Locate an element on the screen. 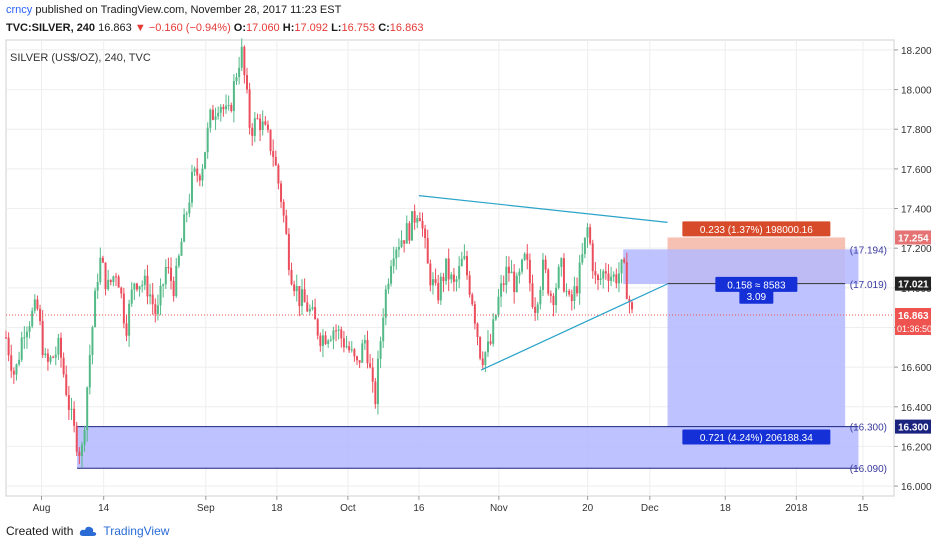  x-tick-label: Aug is located at coordinates (42, 508).